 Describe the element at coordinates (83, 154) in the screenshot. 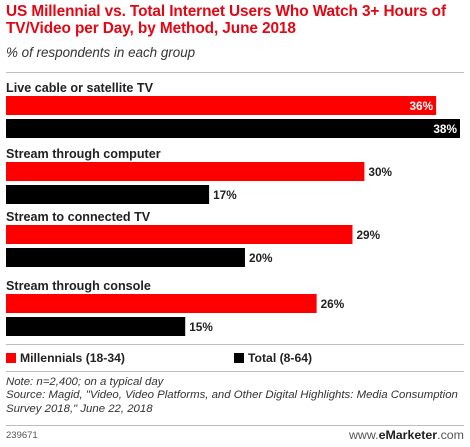

I see `category-label: Stream through computer` at that location.